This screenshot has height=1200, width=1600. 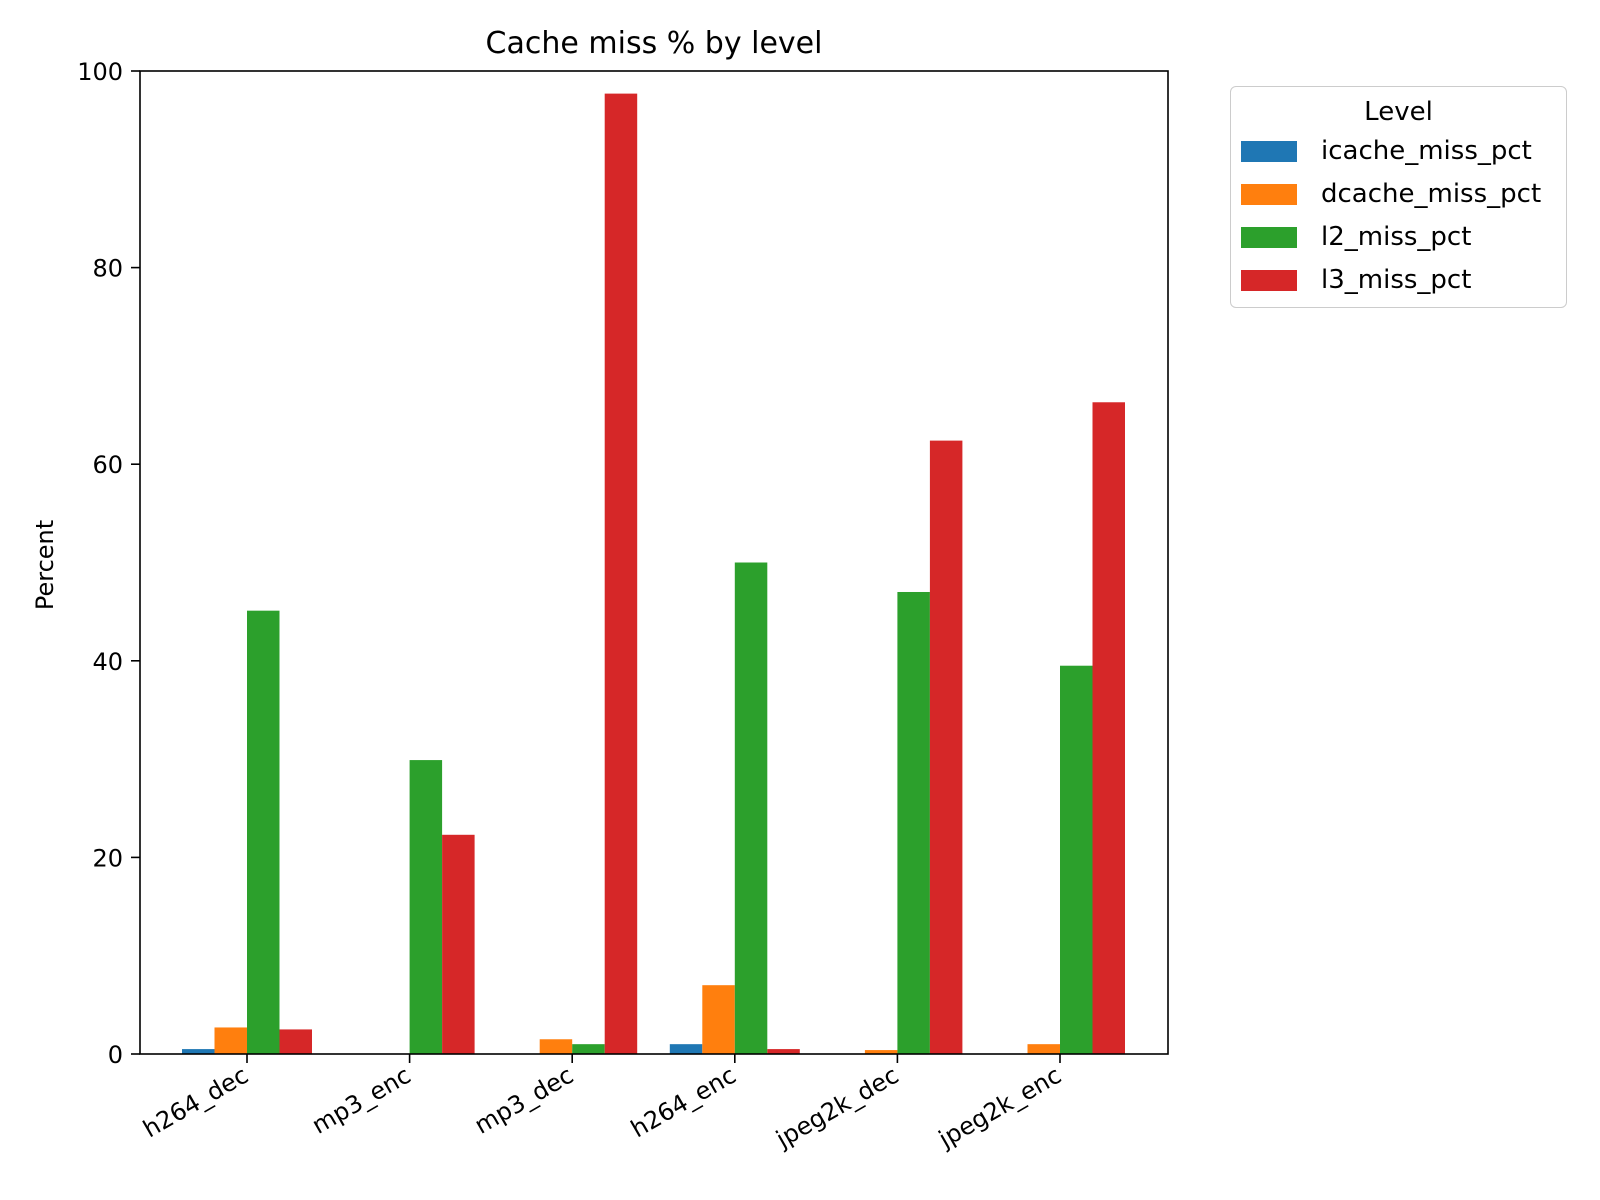 I want to click on legend-label-icache: icache_miss_pct, so click(x=1426, y=151).